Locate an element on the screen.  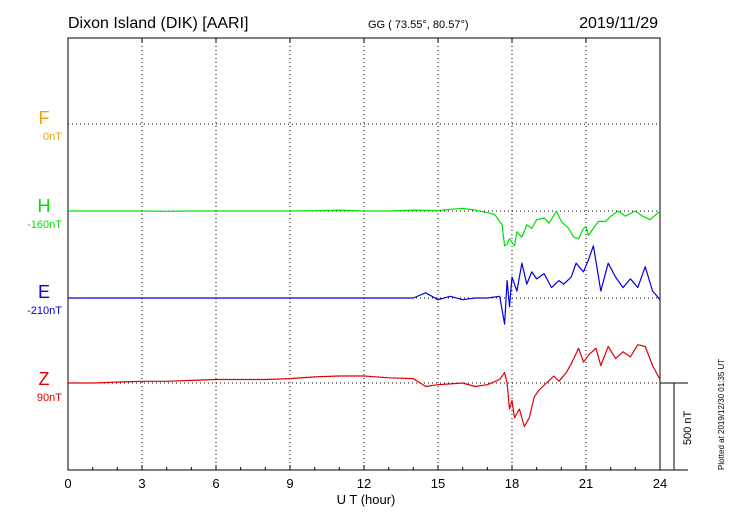
scale-bar-label: 500 nT is located at coordinates (688, 427).